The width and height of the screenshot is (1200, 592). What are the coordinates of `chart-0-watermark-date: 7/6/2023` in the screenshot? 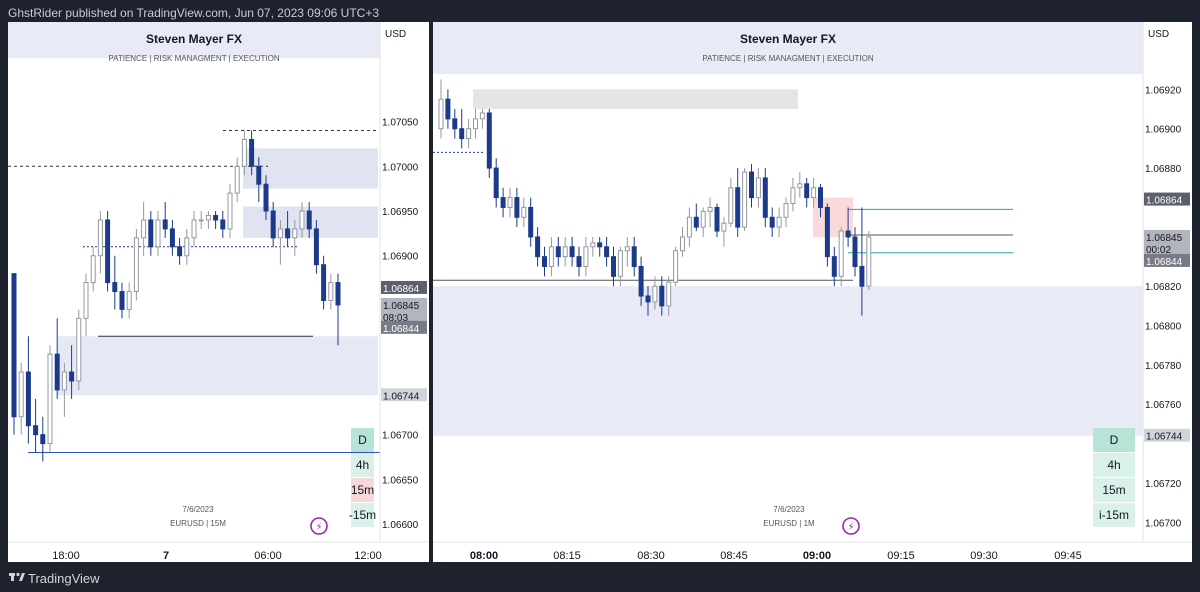 It's located at (198, 509).